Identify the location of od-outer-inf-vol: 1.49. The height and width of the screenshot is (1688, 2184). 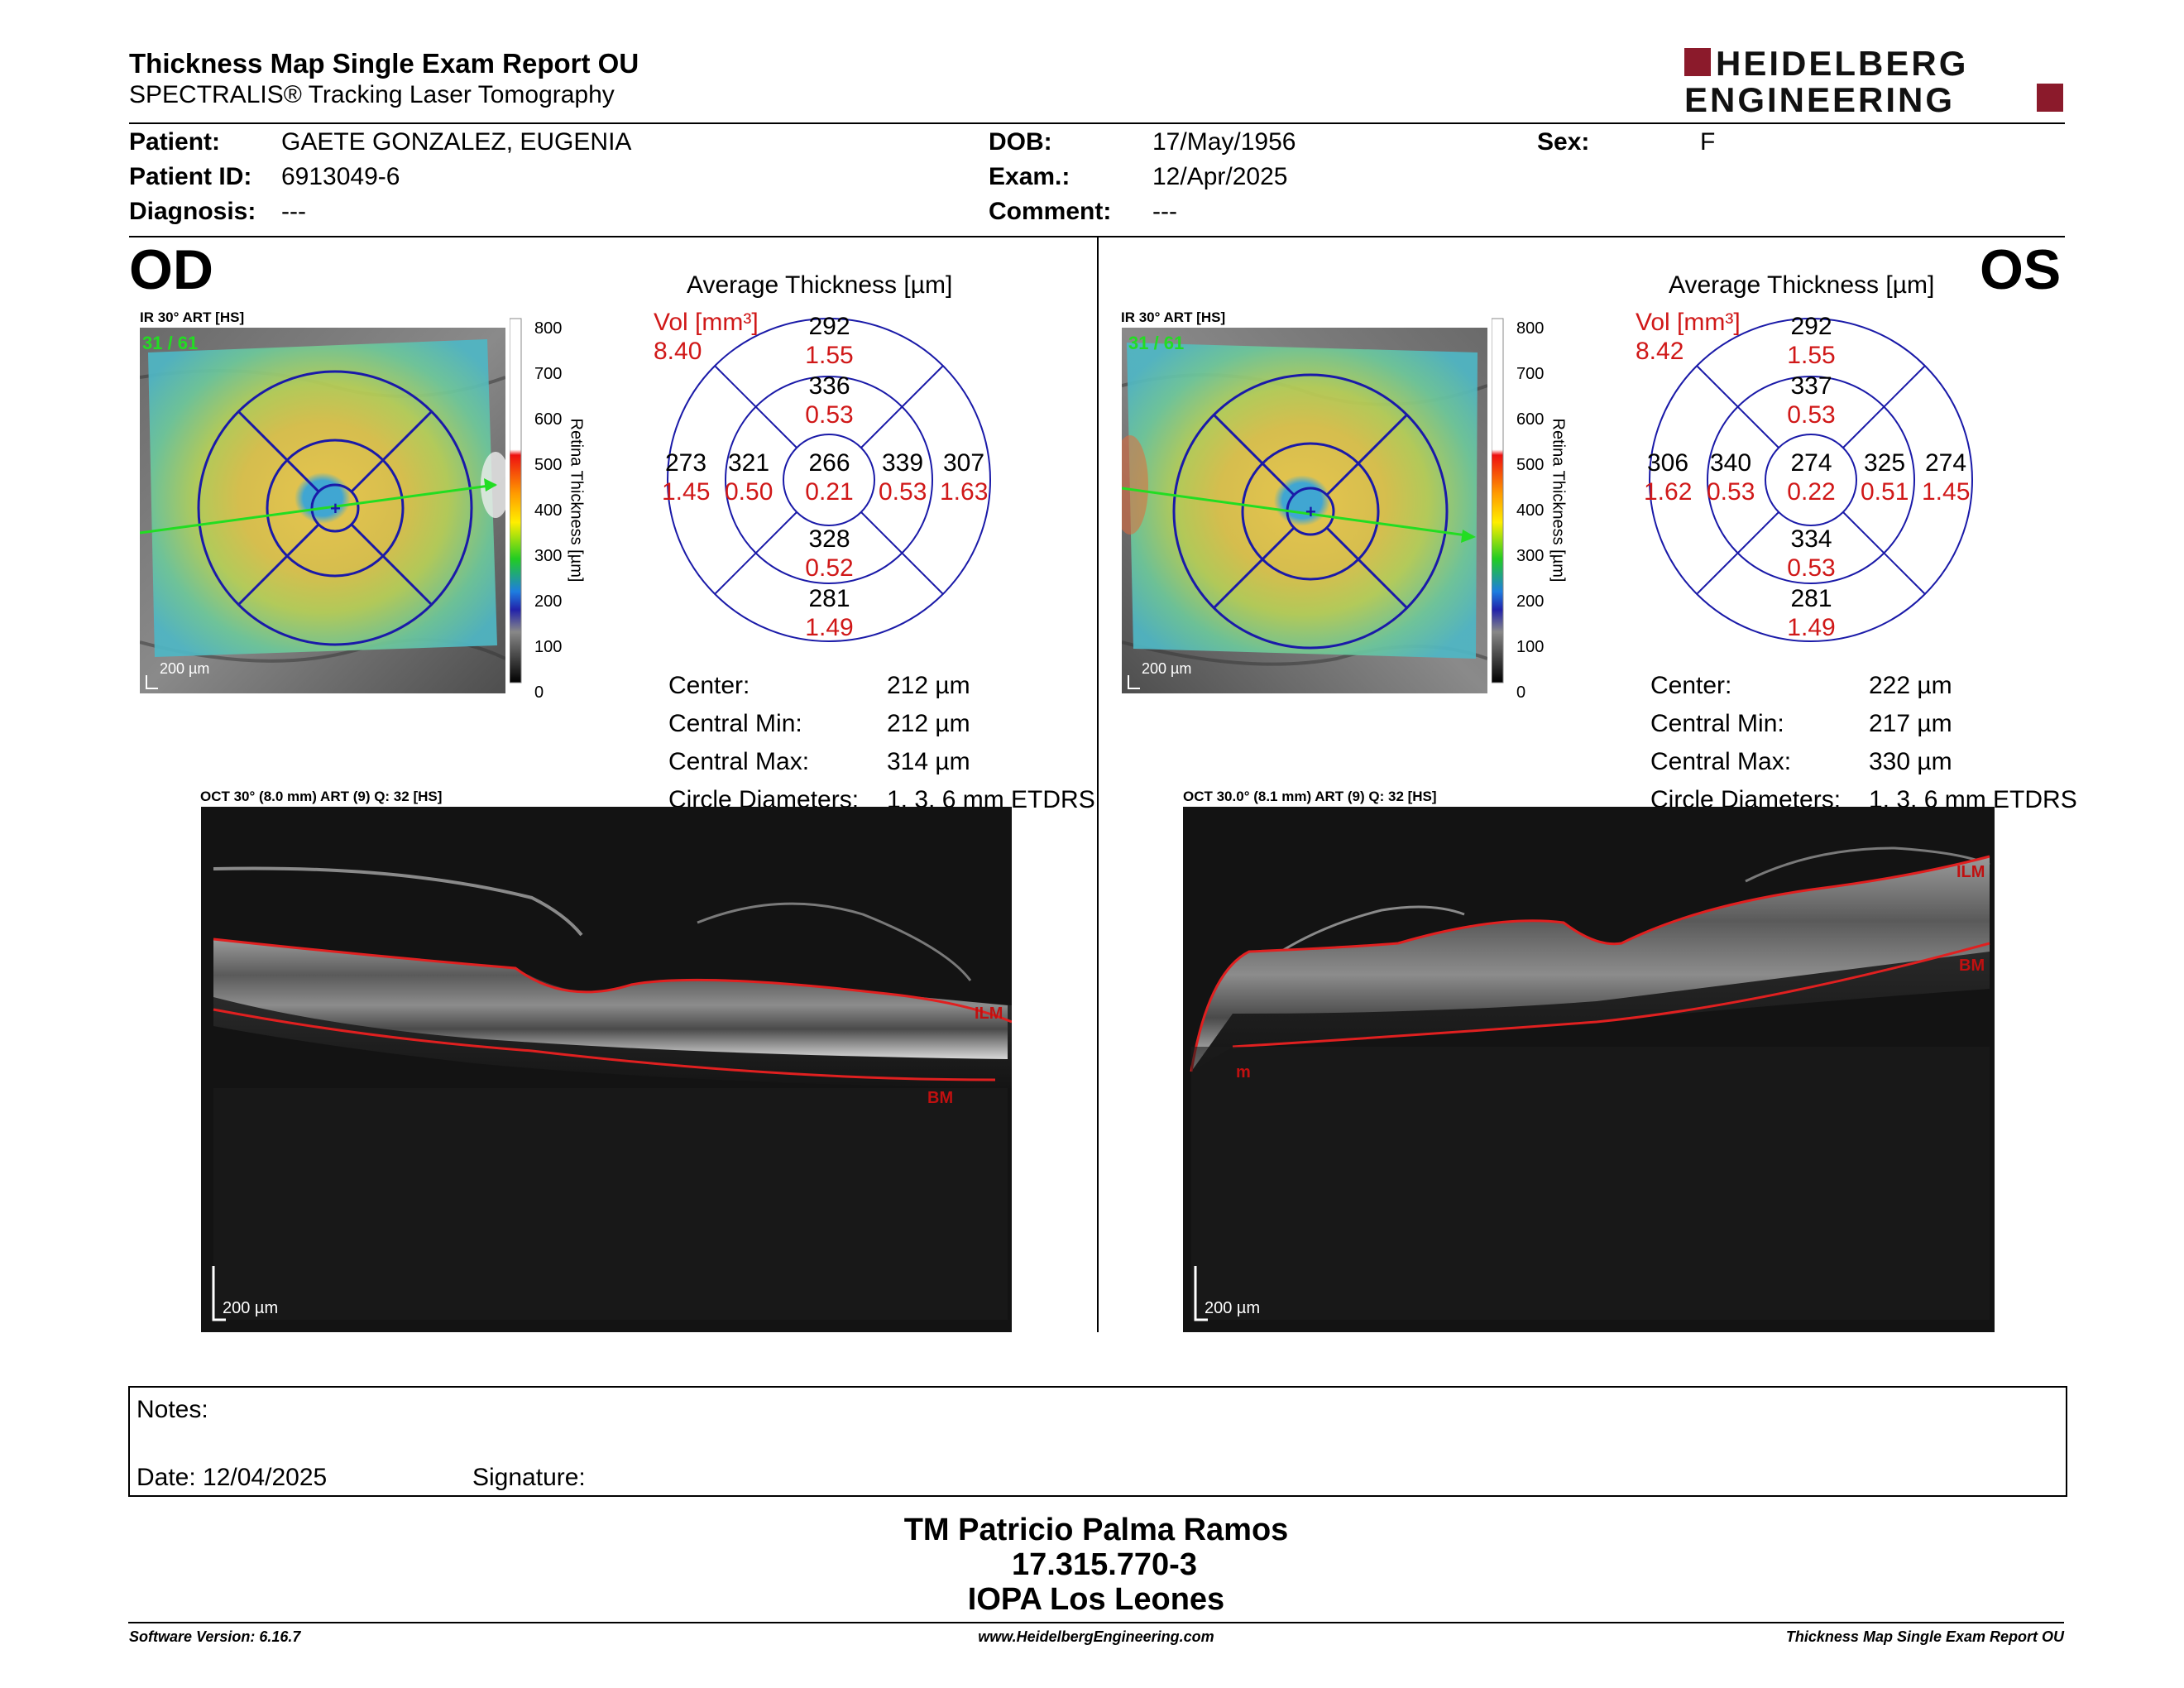
(829, 627).